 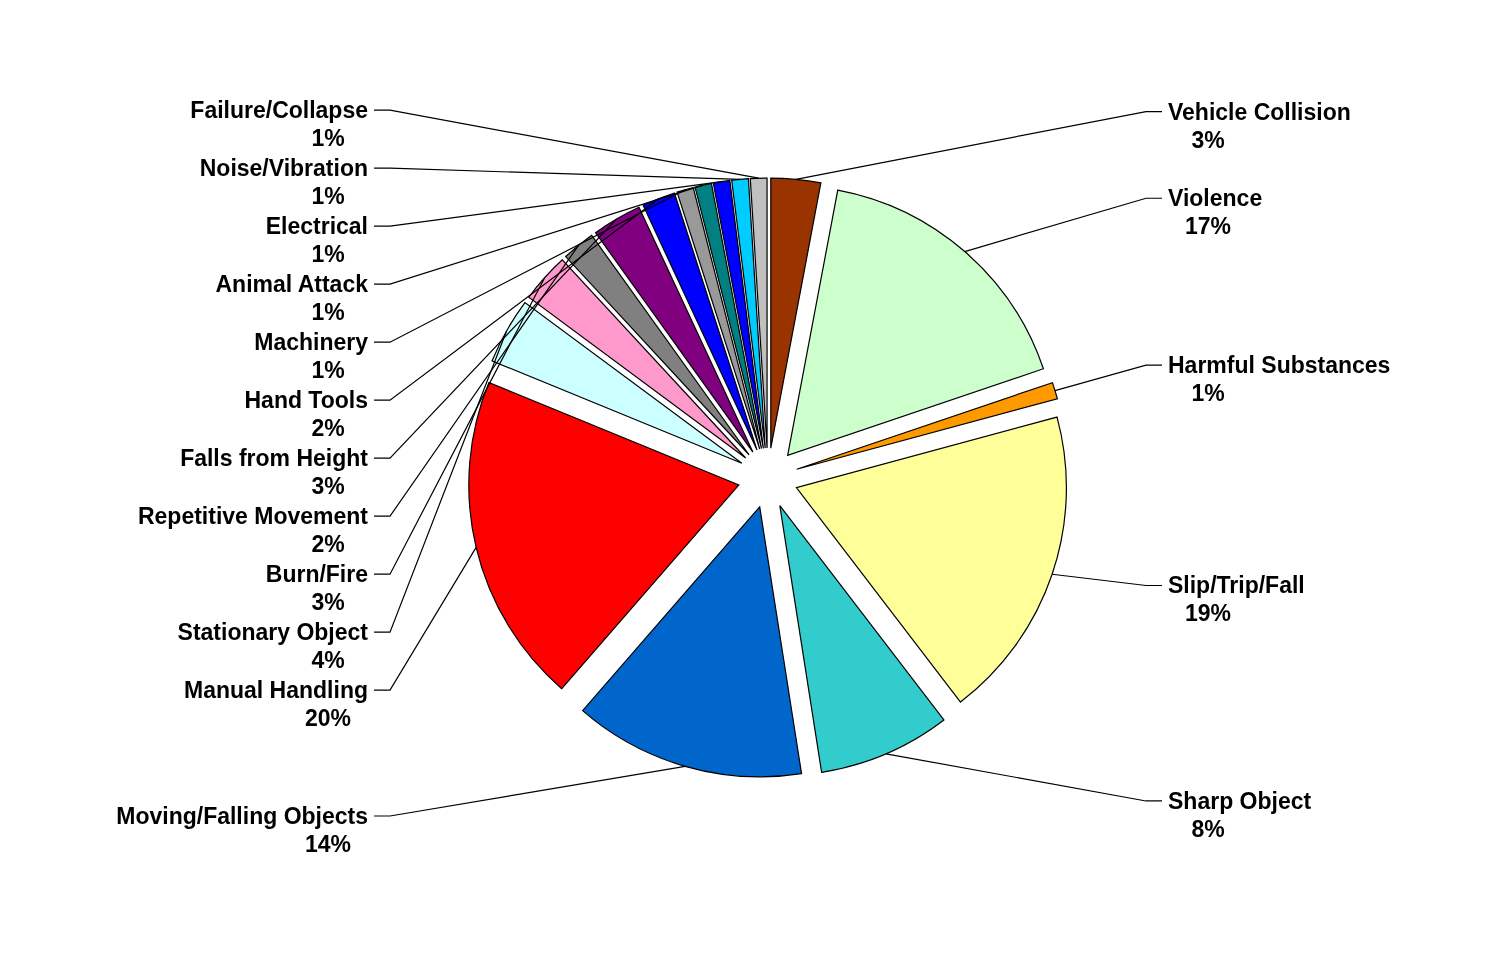 I want to click on slice-label: Burn/Fire, so click(x=316, y=574).